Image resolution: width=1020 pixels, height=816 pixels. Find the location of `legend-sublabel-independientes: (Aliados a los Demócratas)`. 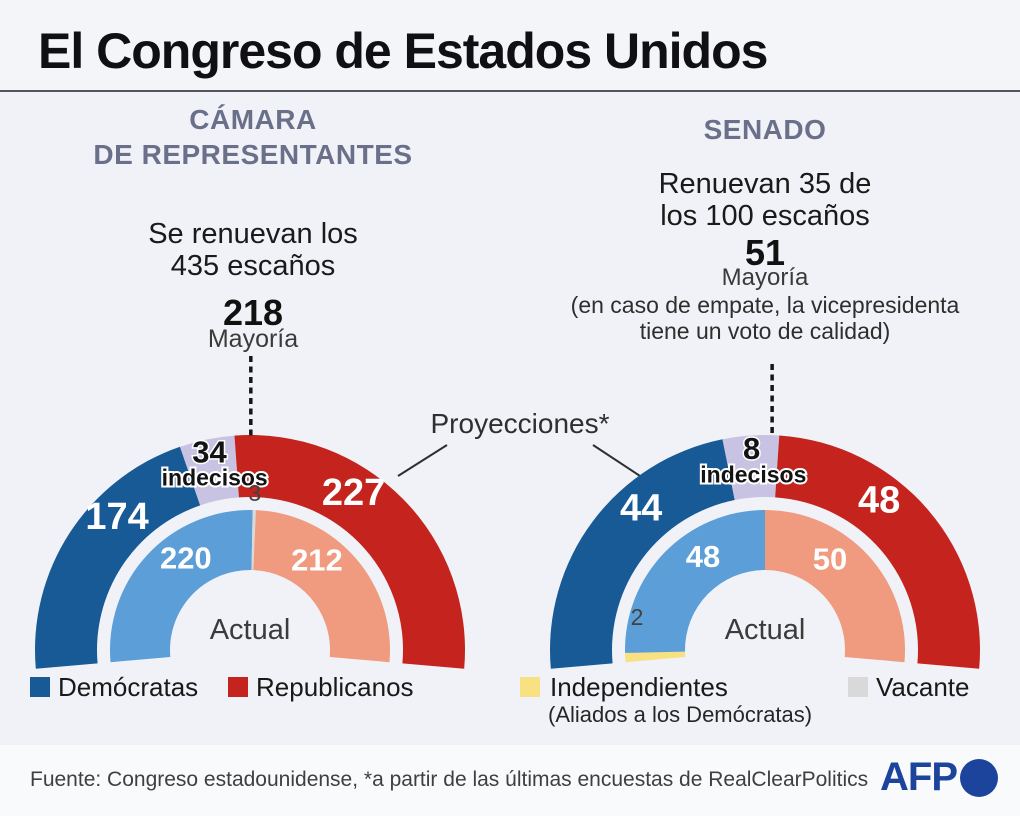

legend-sublabel-independientes: (Aliados a los Demócratas) is located at coordinates (680, 714).